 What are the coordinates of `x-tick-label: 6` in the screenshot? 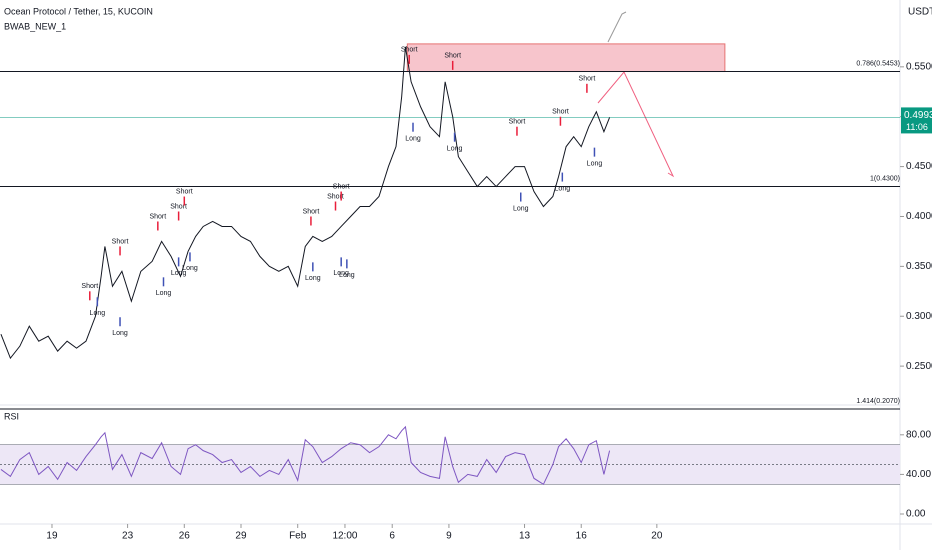 It's located at (392, 536).